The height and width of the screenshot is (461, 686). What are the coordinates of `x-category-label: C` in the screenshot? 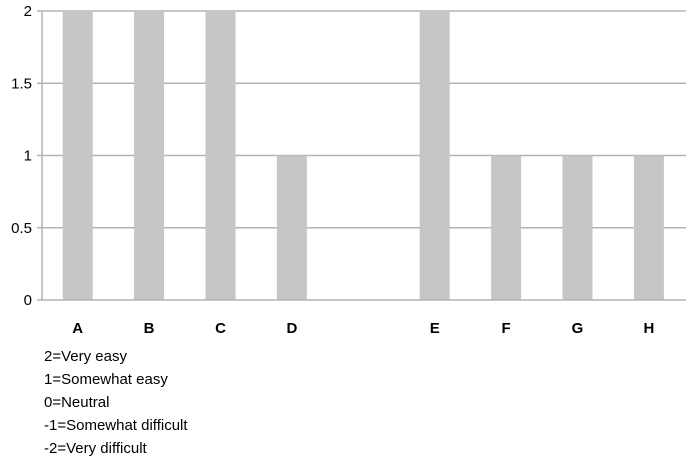 It's located at (220, 328).